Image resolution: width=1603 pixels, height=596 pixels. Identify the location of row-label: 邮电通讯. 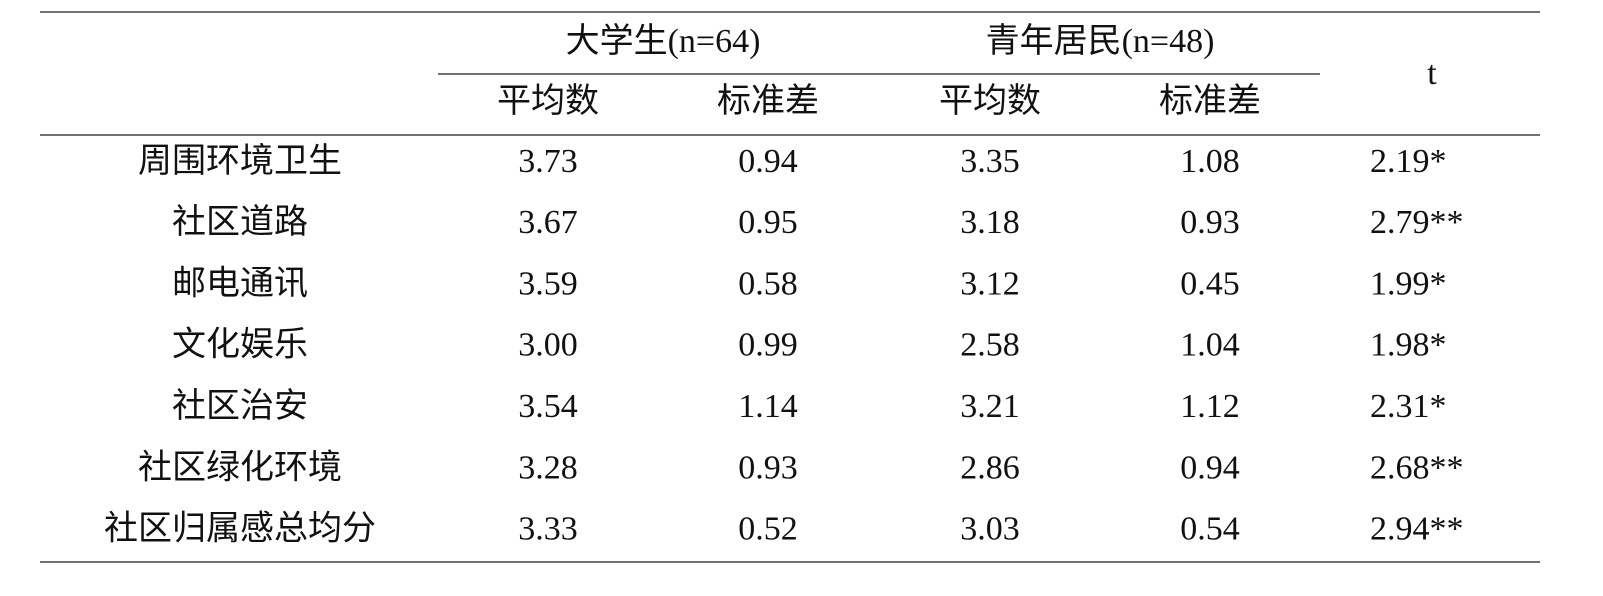
(240, 283).